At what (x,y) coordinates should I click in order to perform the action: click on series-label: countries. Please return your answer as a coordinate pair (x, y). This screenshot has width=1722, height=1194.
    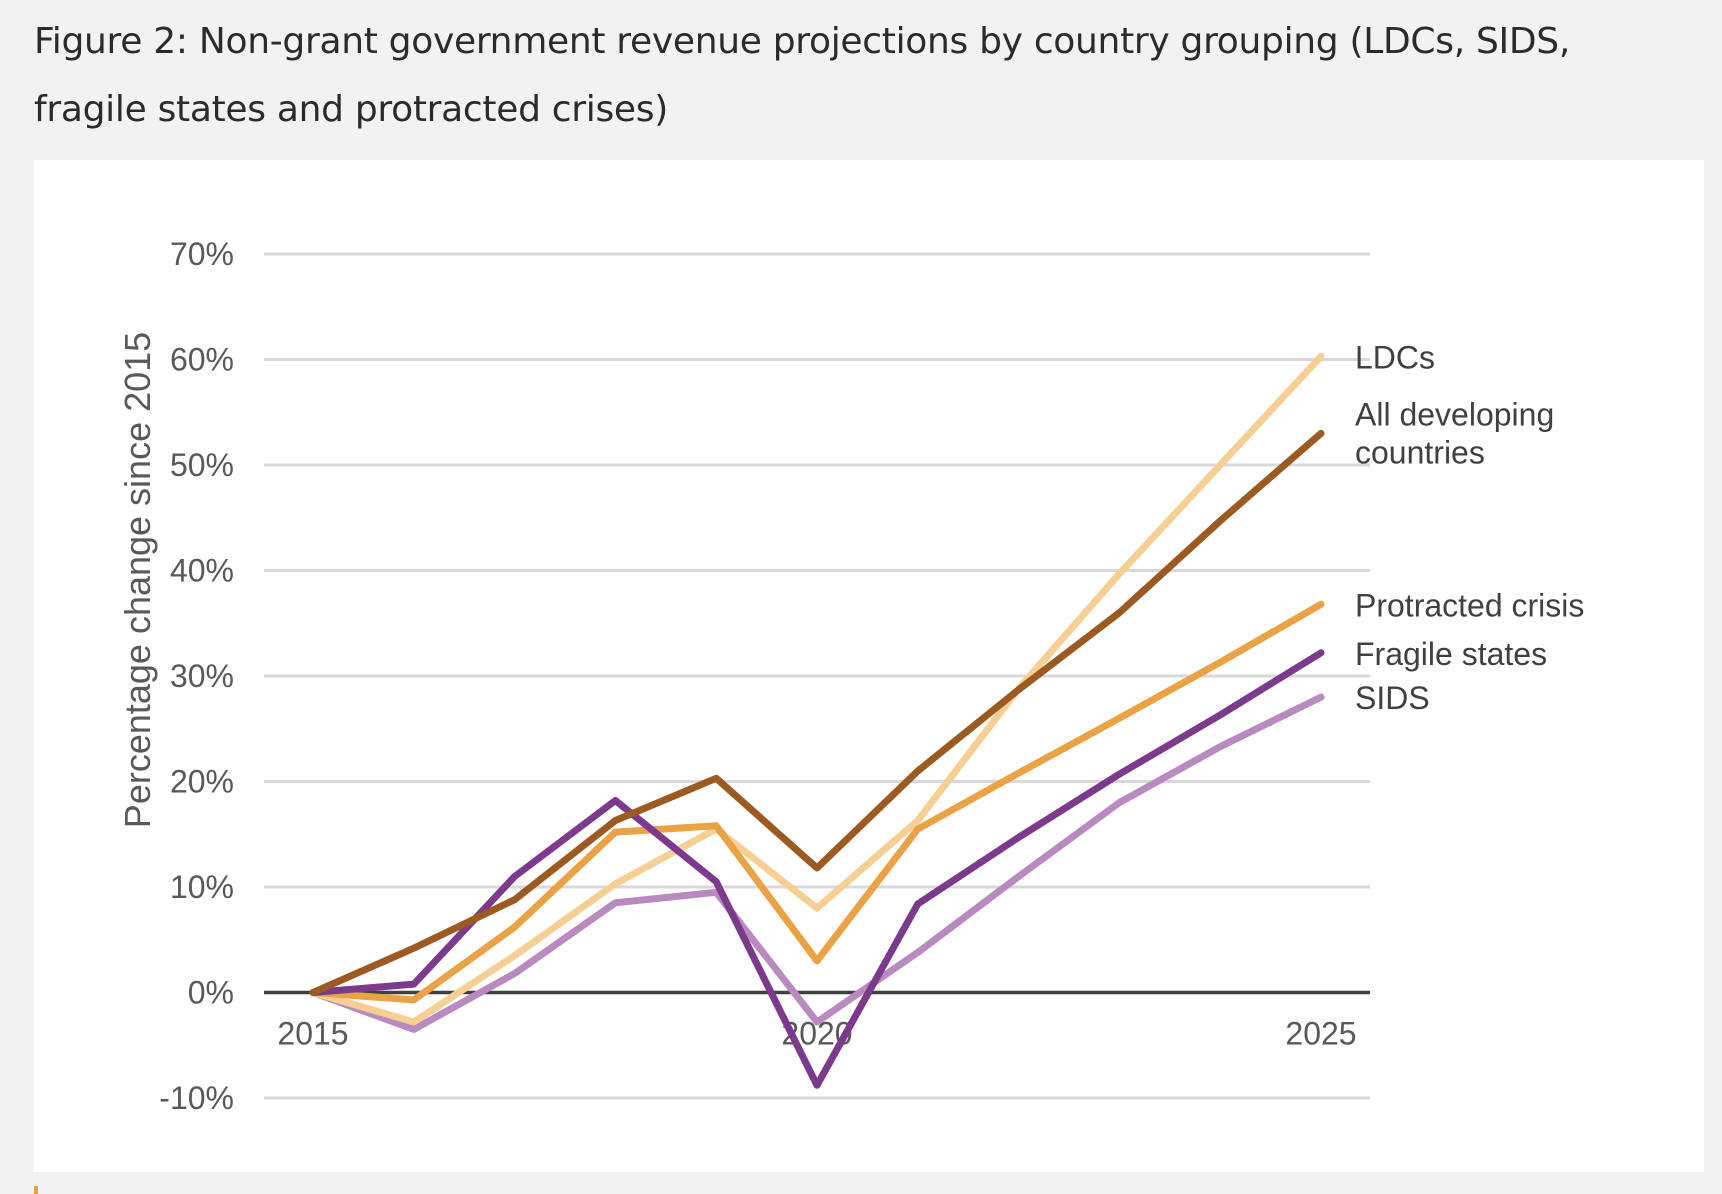
    Looking at the image, I should click on (1420, 452).